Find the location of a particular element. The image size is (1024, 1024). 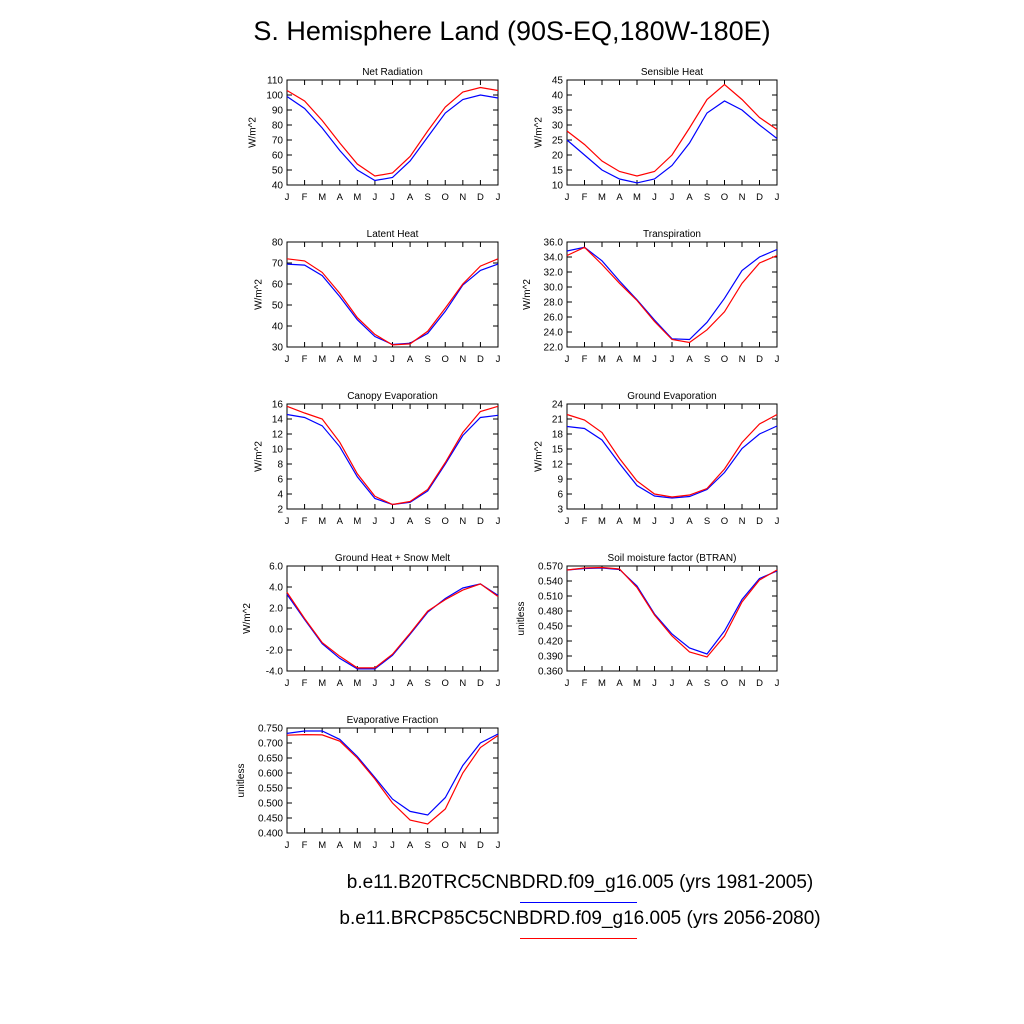

net-radiation-series-baseline-line is located at coordinates (392, 138).